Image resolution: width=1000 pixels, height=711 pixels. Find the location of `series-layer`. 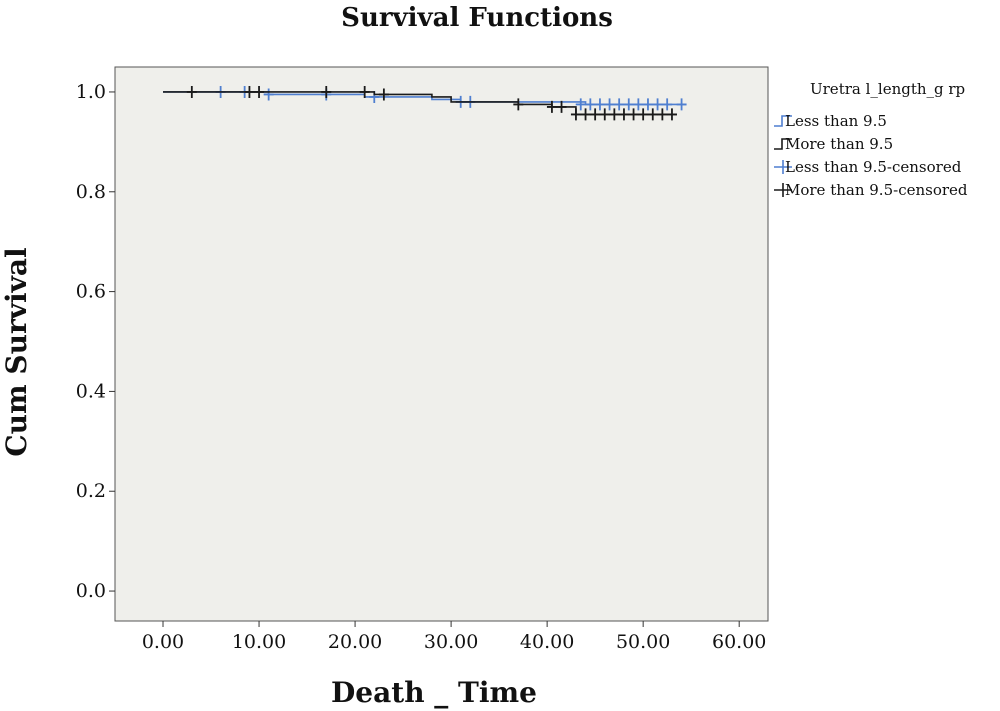

series-layer is located at coordinates (425, 103).